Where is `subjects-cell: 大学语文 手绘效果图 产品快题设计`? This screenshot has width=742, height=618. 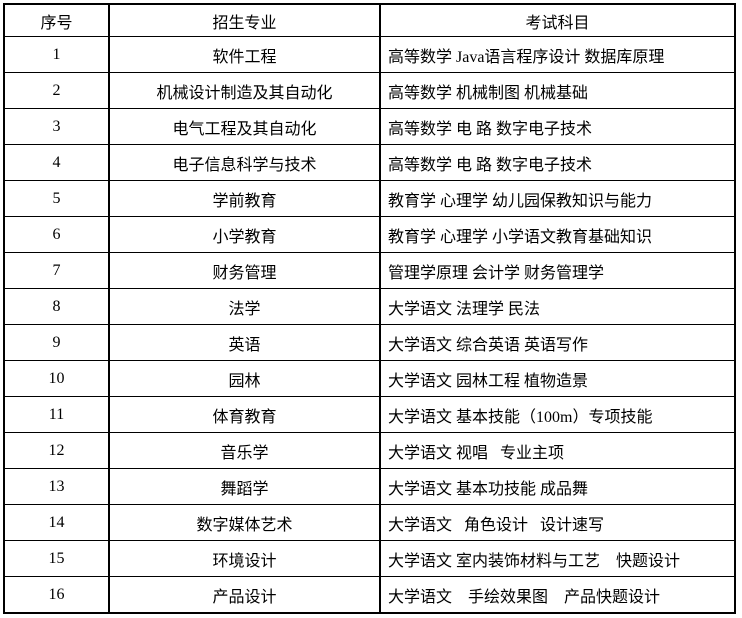 subjects-cell: 大学语文 手绘效果图 产品快题设计 is located at coordinates (557, 595).